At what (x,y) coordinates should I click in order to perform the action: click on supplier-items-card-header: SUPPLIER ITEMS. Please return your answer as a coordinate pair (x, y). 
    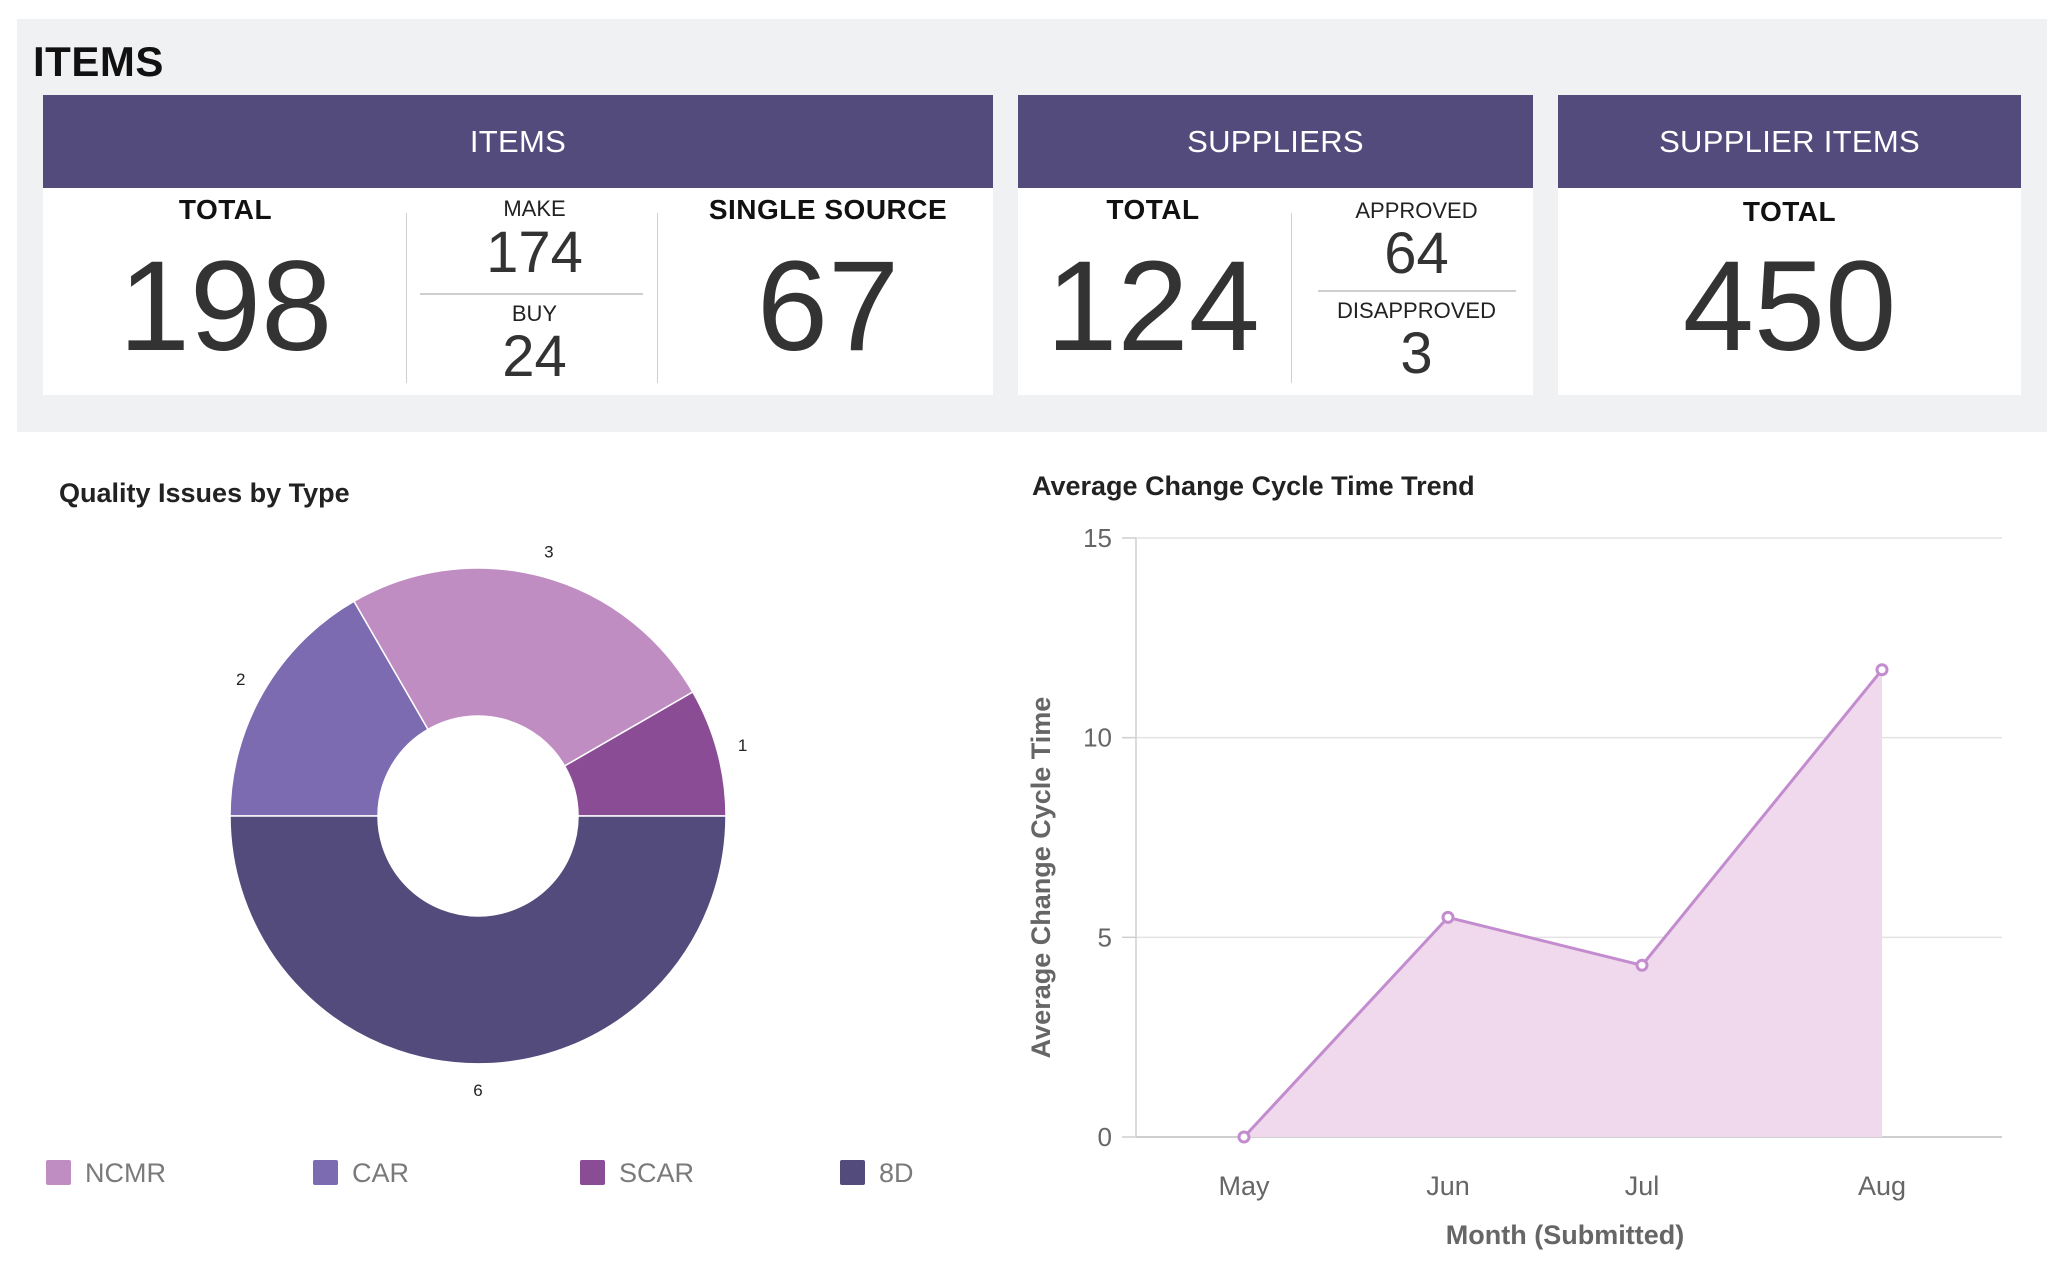
    Looking at the image, I should click on (1789, 141).